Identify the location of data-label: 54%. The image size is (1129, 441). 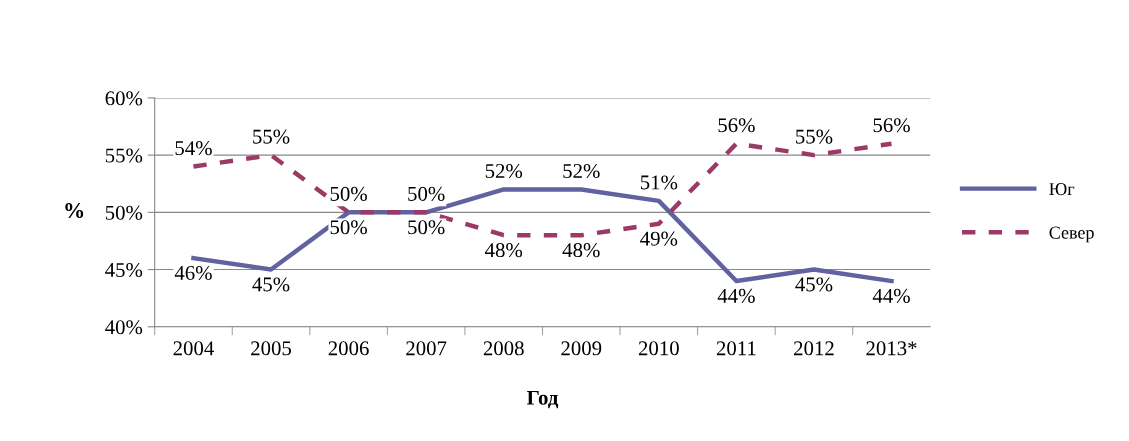
(193, 148).